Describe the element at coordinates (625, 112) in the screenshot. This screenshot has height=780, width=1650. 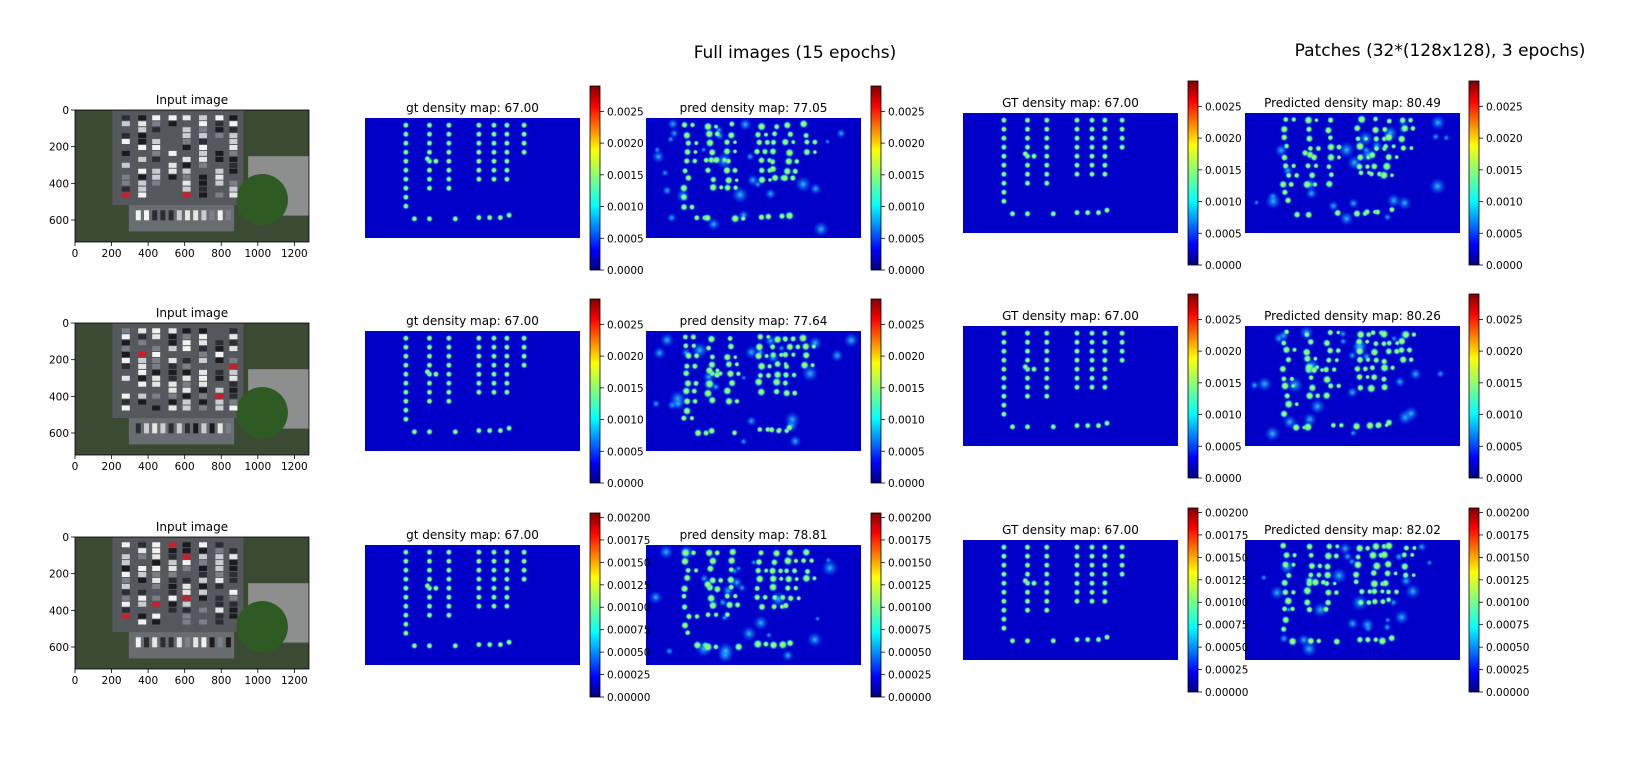
I see `full-gt-colorbar-tick-label: 0.0025` at that location.